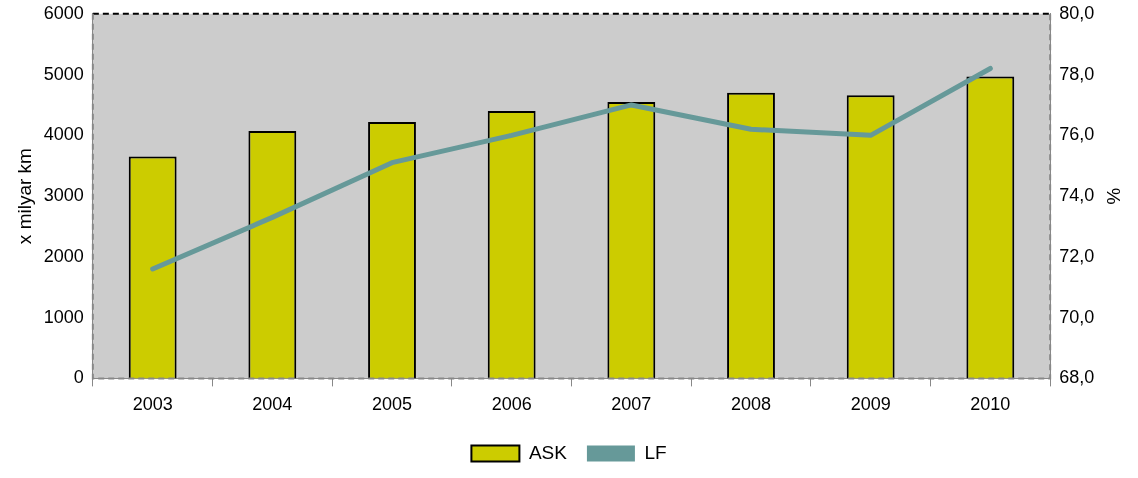 Image resolution: width=1138 pixels, height=478 pixels. I want to click on y-tick-label: 6000, so click(63, 12).